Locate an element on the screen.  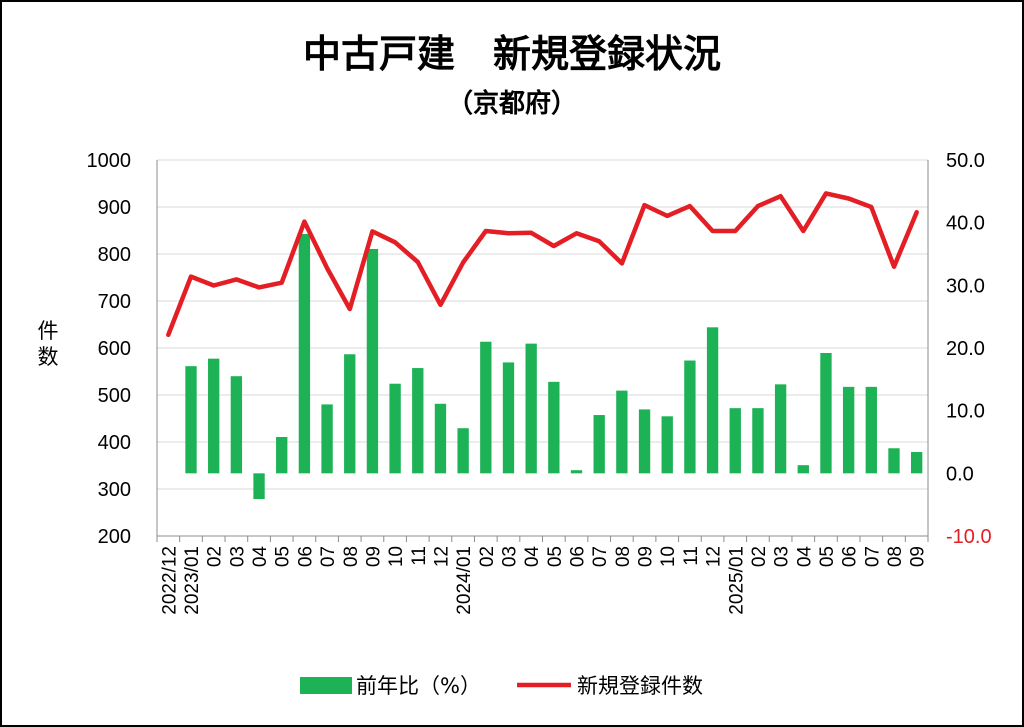
left-tick-label: 1000 is located at coordinates (109, 161).